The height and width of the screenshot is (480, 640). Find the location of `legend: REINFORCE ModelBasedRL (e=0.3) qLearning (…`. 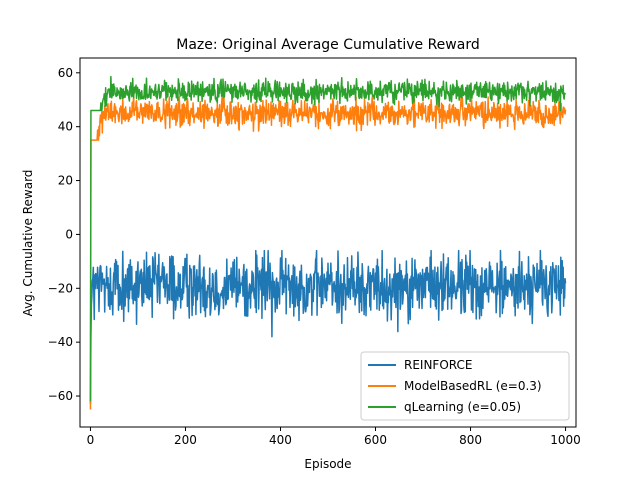

legend: REINFORCE ModelBasedRL (e=0.3) qLearning (… is located at coordinates (465, 386).